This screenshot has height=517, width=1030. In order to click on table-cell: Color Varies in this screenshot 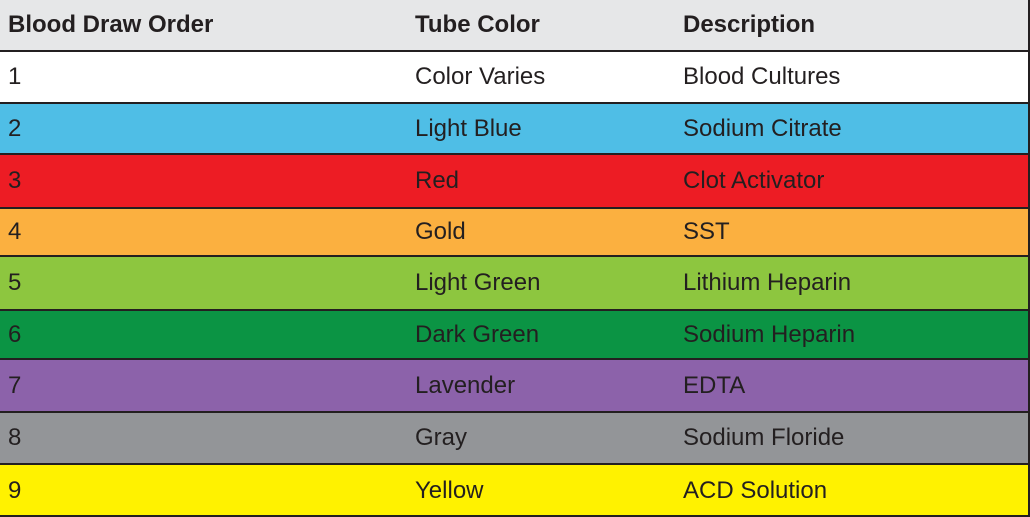, I will do `click(480, 76)`.